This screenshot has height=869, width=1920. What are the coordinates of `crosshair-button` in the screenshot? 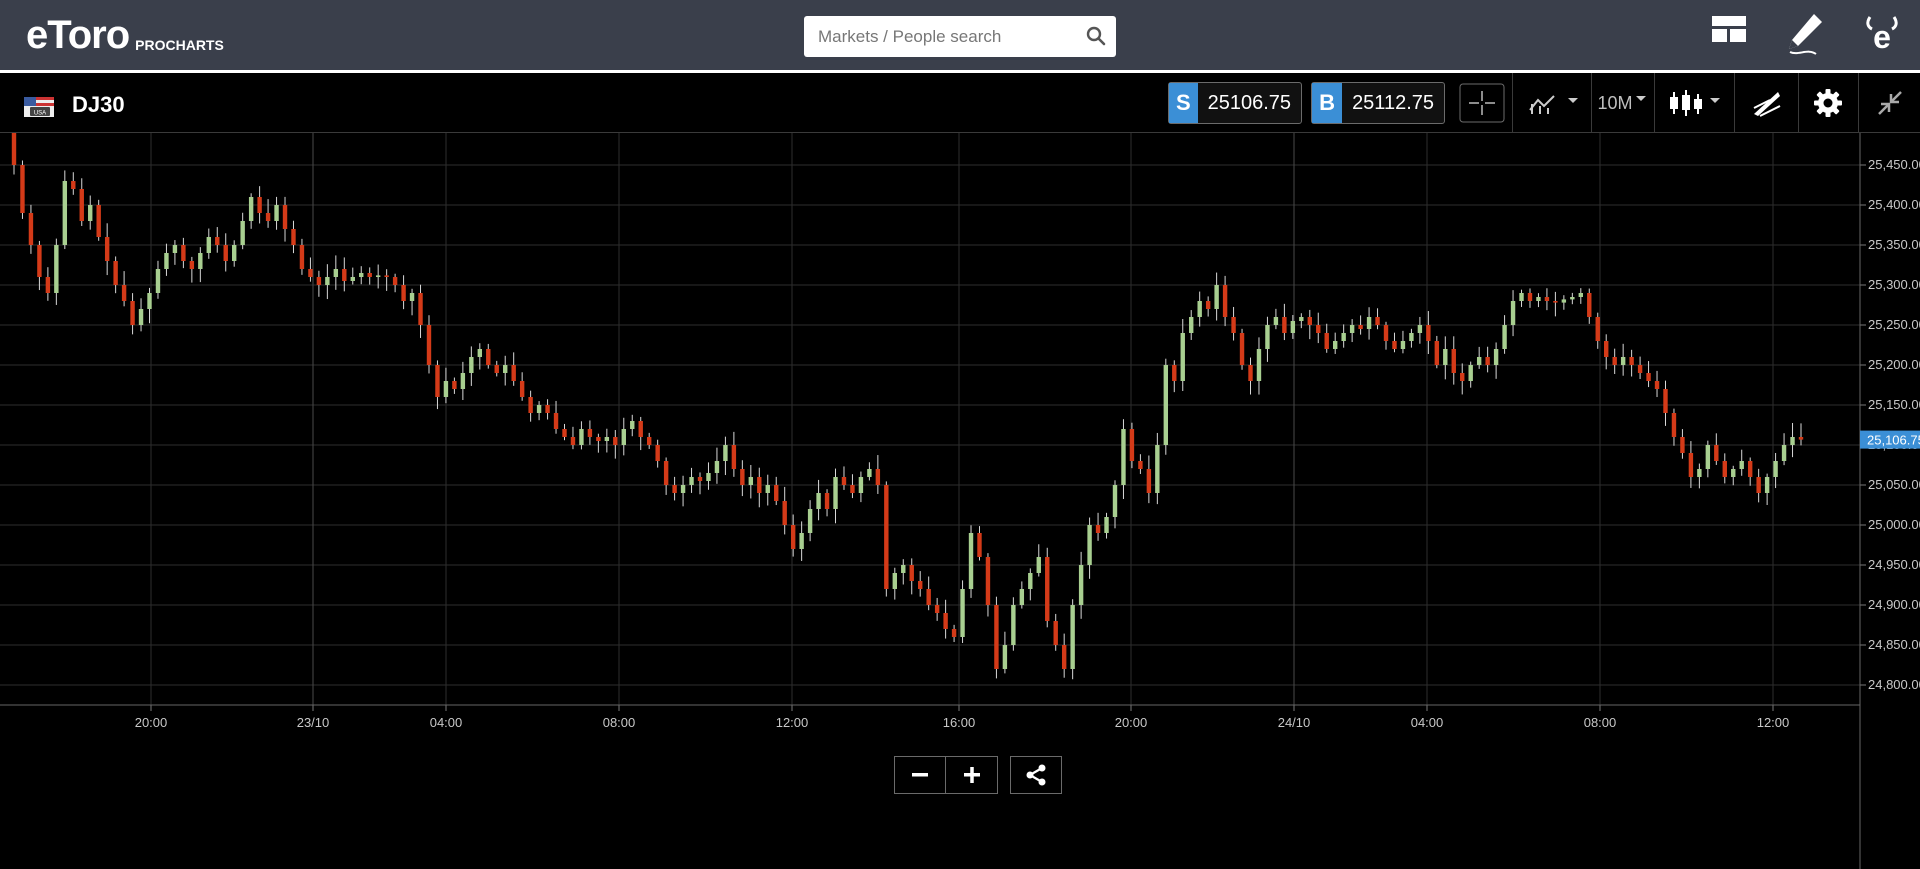 It's located at (1482, 103).